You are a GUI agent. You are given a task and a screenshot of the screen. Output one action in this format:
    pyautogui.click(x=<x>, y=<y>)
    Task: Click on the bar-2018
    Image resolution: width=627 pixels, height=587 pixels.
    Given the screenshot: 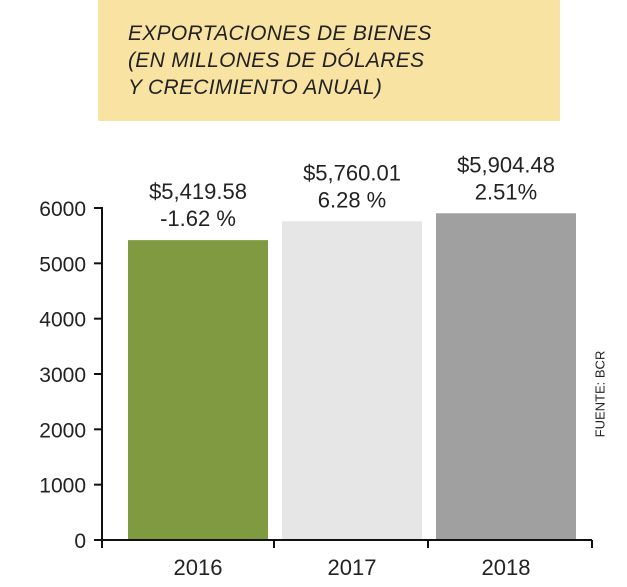 What is the action you would take?
    pyautogui.click(x=506, y=376)
    